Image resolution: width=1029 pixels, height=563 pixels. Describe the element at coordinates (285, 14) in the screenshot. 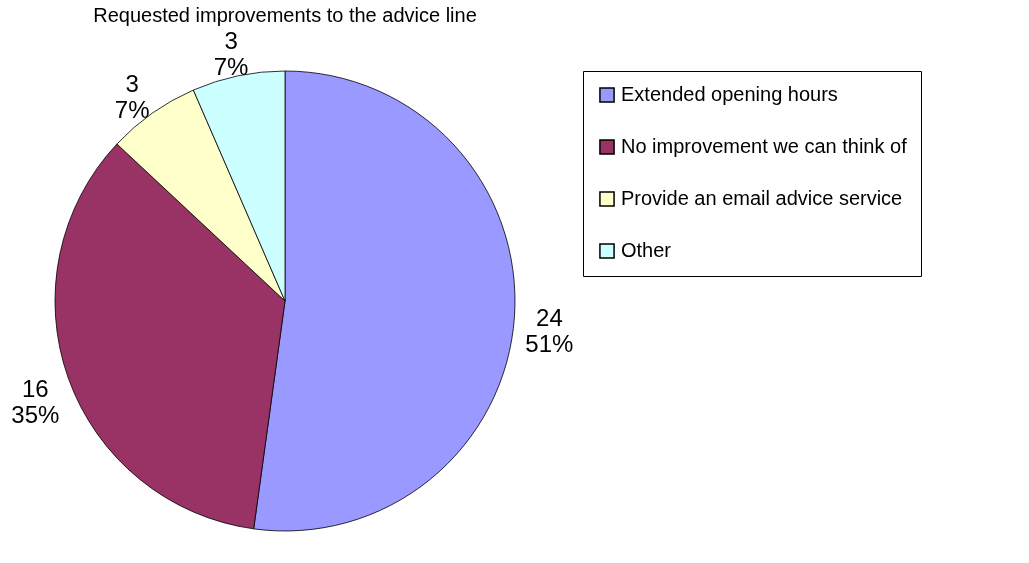

I see `chart-title: Requested improvements to the advice line` at that location.